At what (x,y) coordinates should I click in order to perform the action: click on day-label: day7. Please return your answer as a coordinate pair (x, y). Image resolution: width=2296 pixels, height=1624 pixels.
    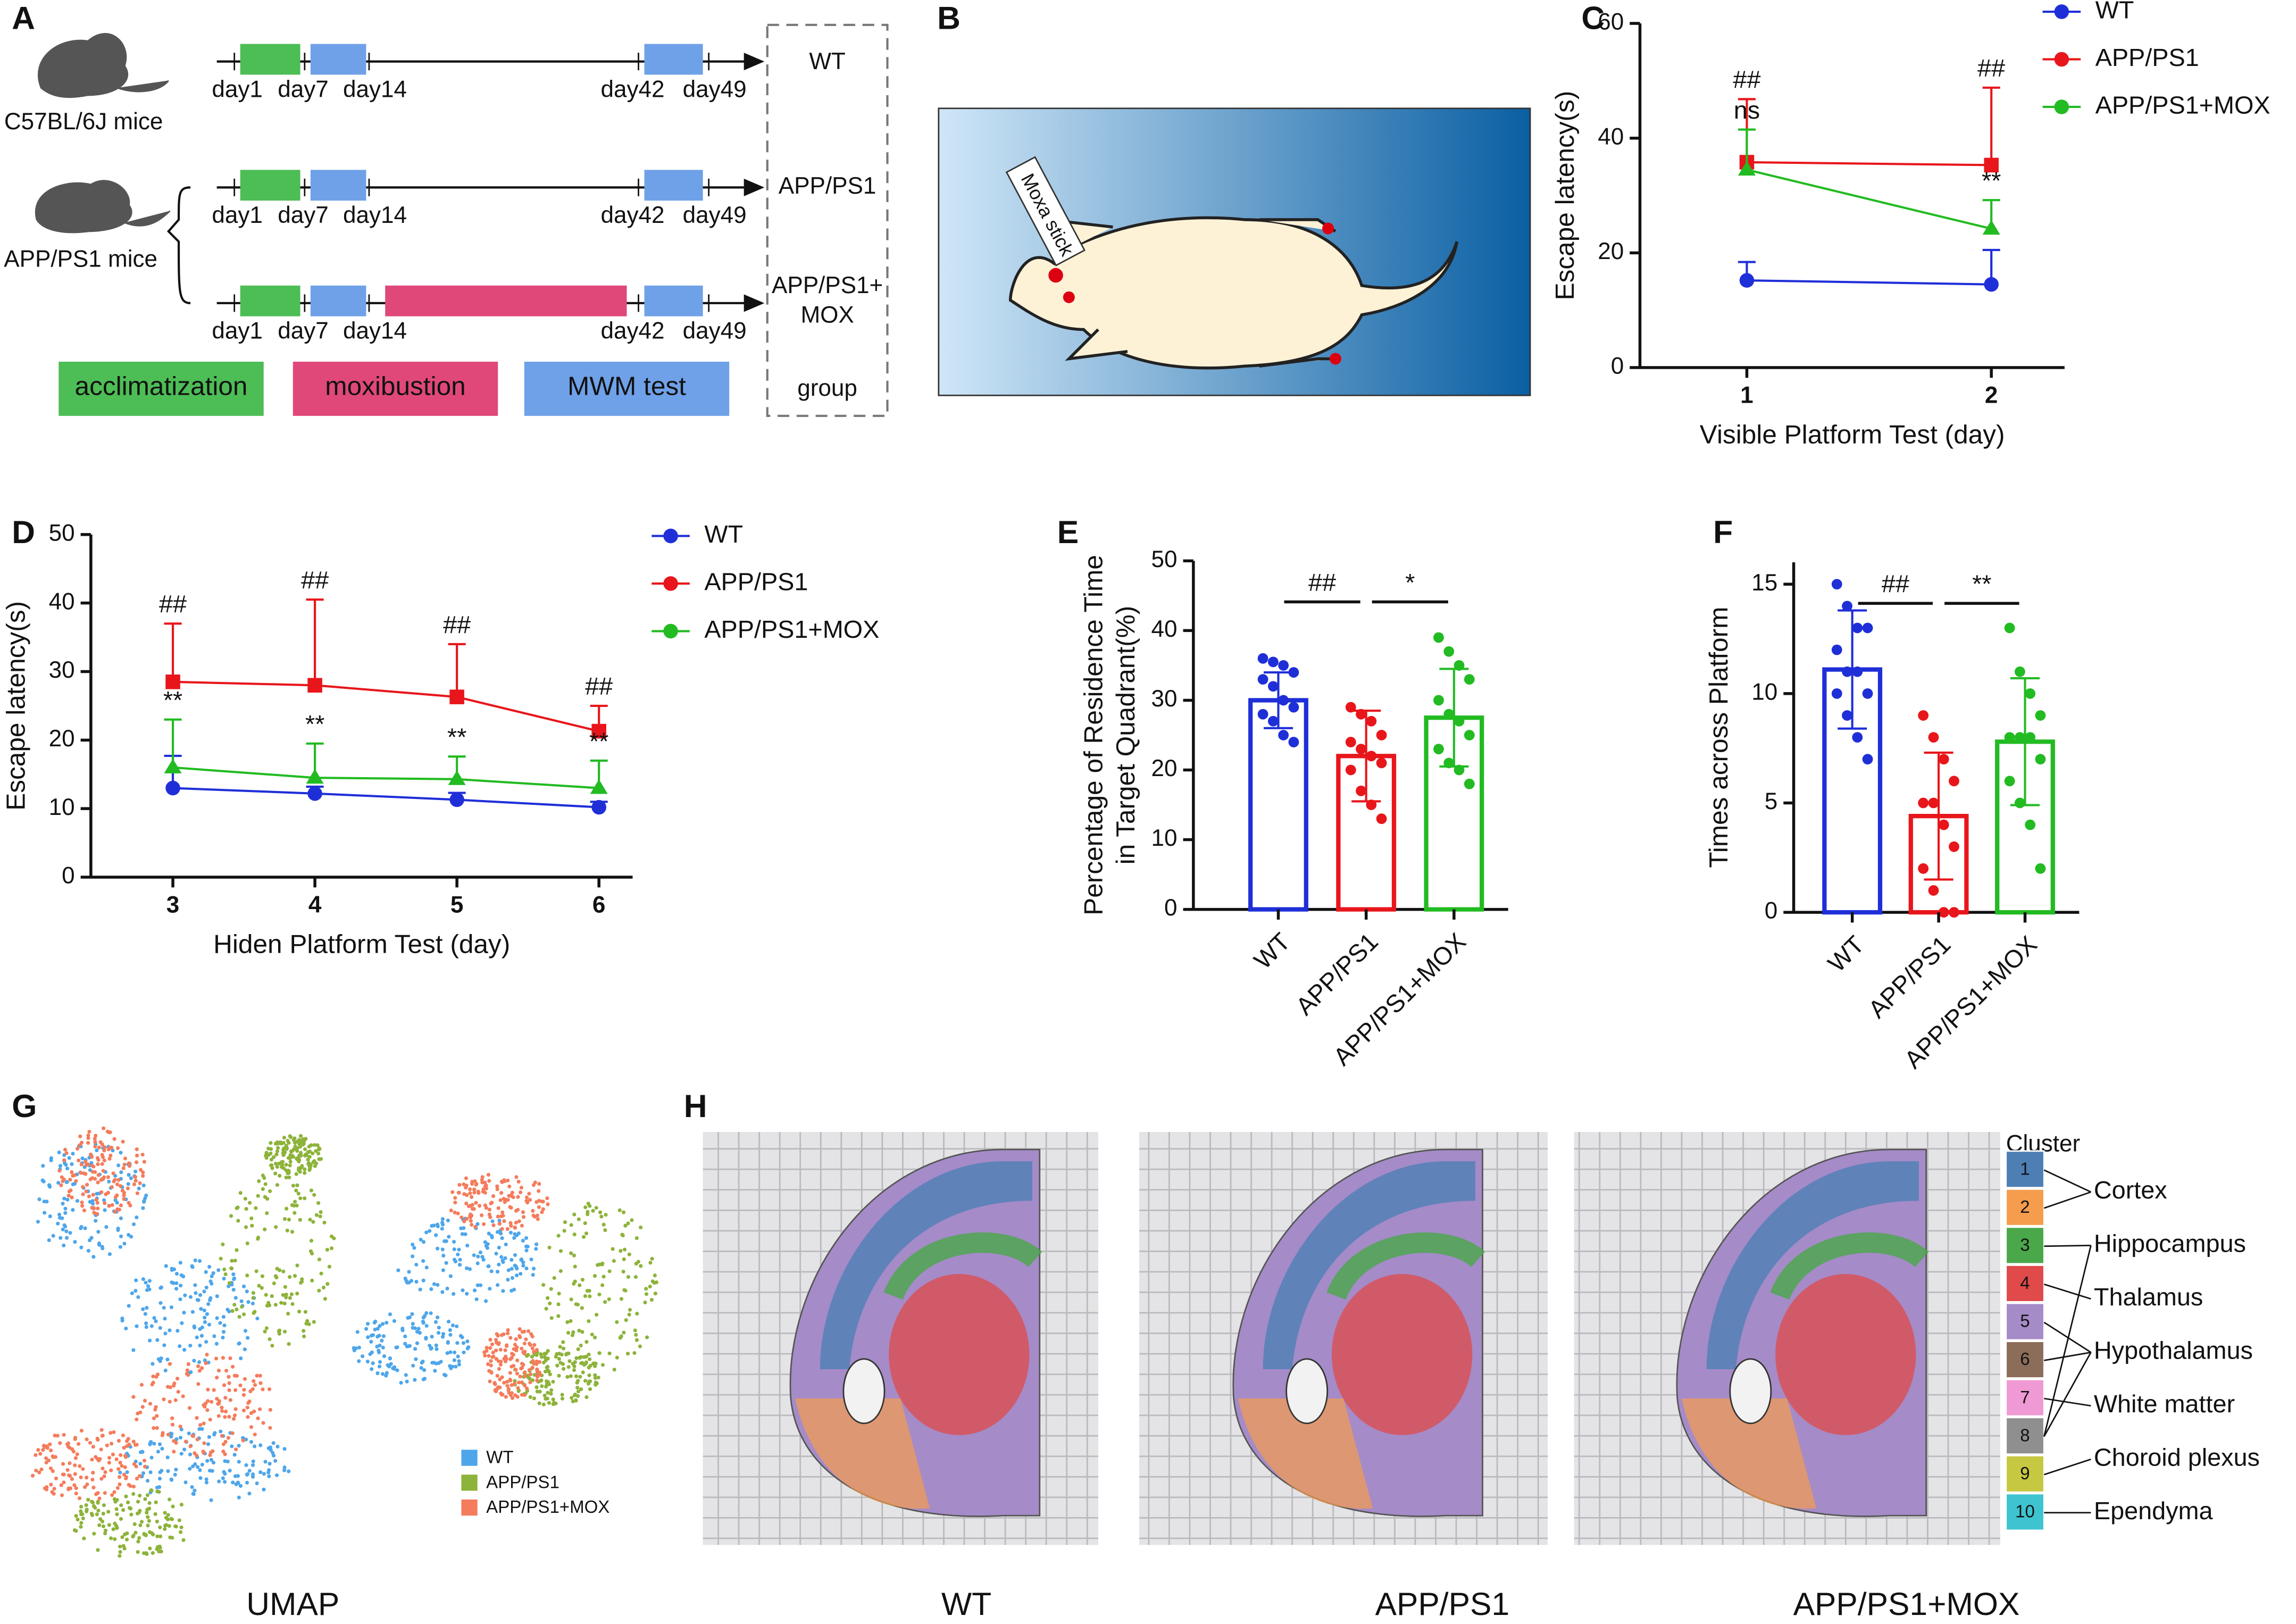
    Looking at the image, I should click on (303, 215).